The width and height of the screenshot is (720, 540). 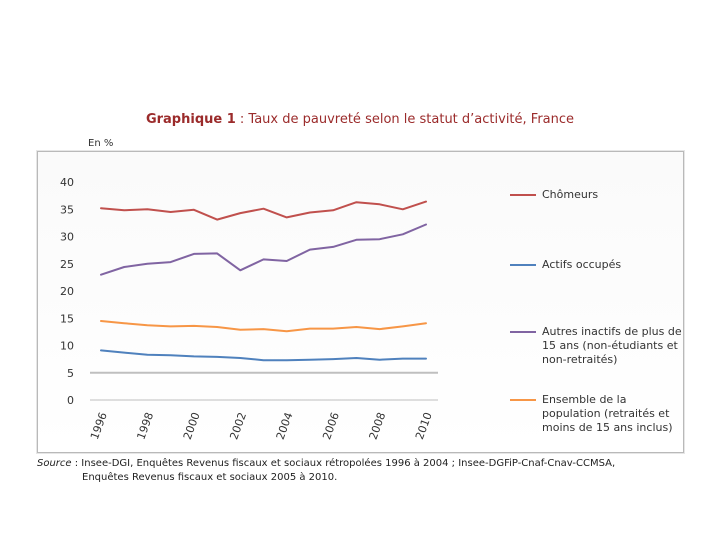 What do you see at coordinates (70, 373) in the screenshot?
I see `y-tick-label: 5` at bounding box center [70, 373].